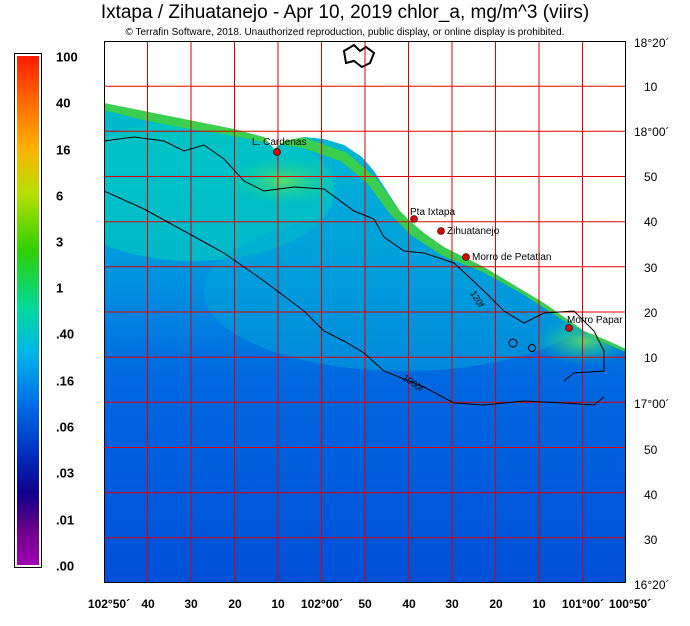 This screenshot has width=690, height=626. I want to click on scale-label-6: 6, so click(60, 196).